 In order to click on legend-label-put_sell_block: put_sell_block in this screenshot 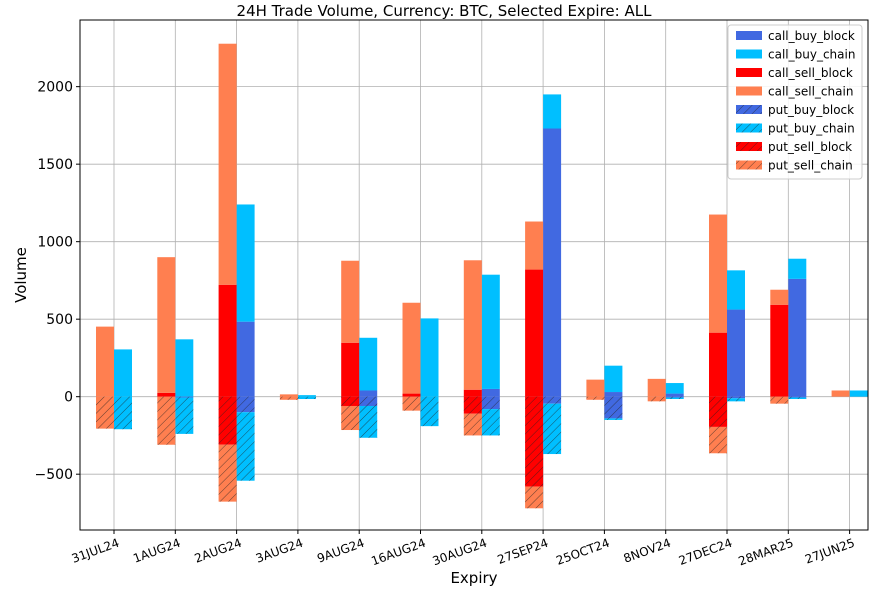, I will do `click(810, 147)`.